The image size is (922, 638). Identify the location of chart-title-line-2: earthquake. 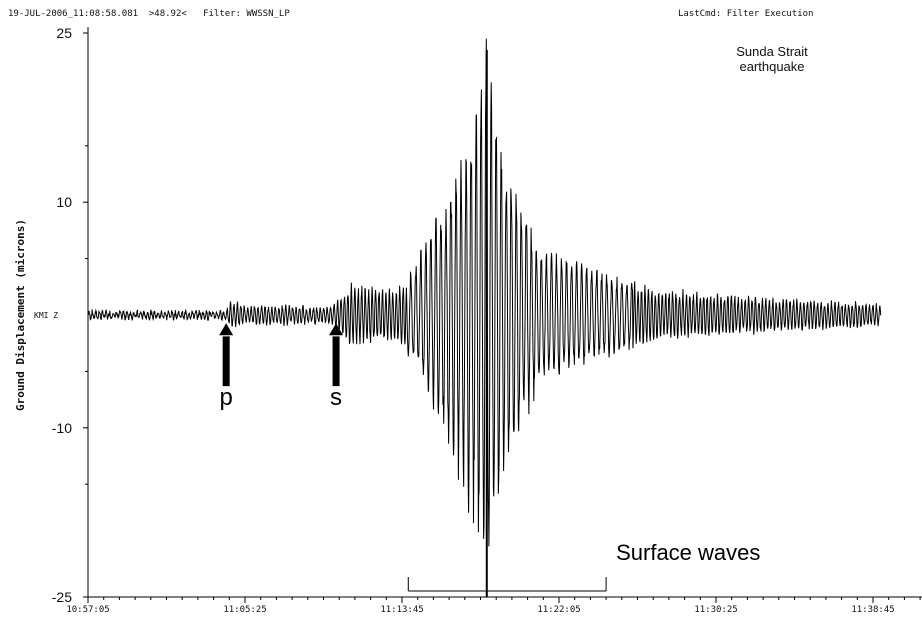
(772, 66).